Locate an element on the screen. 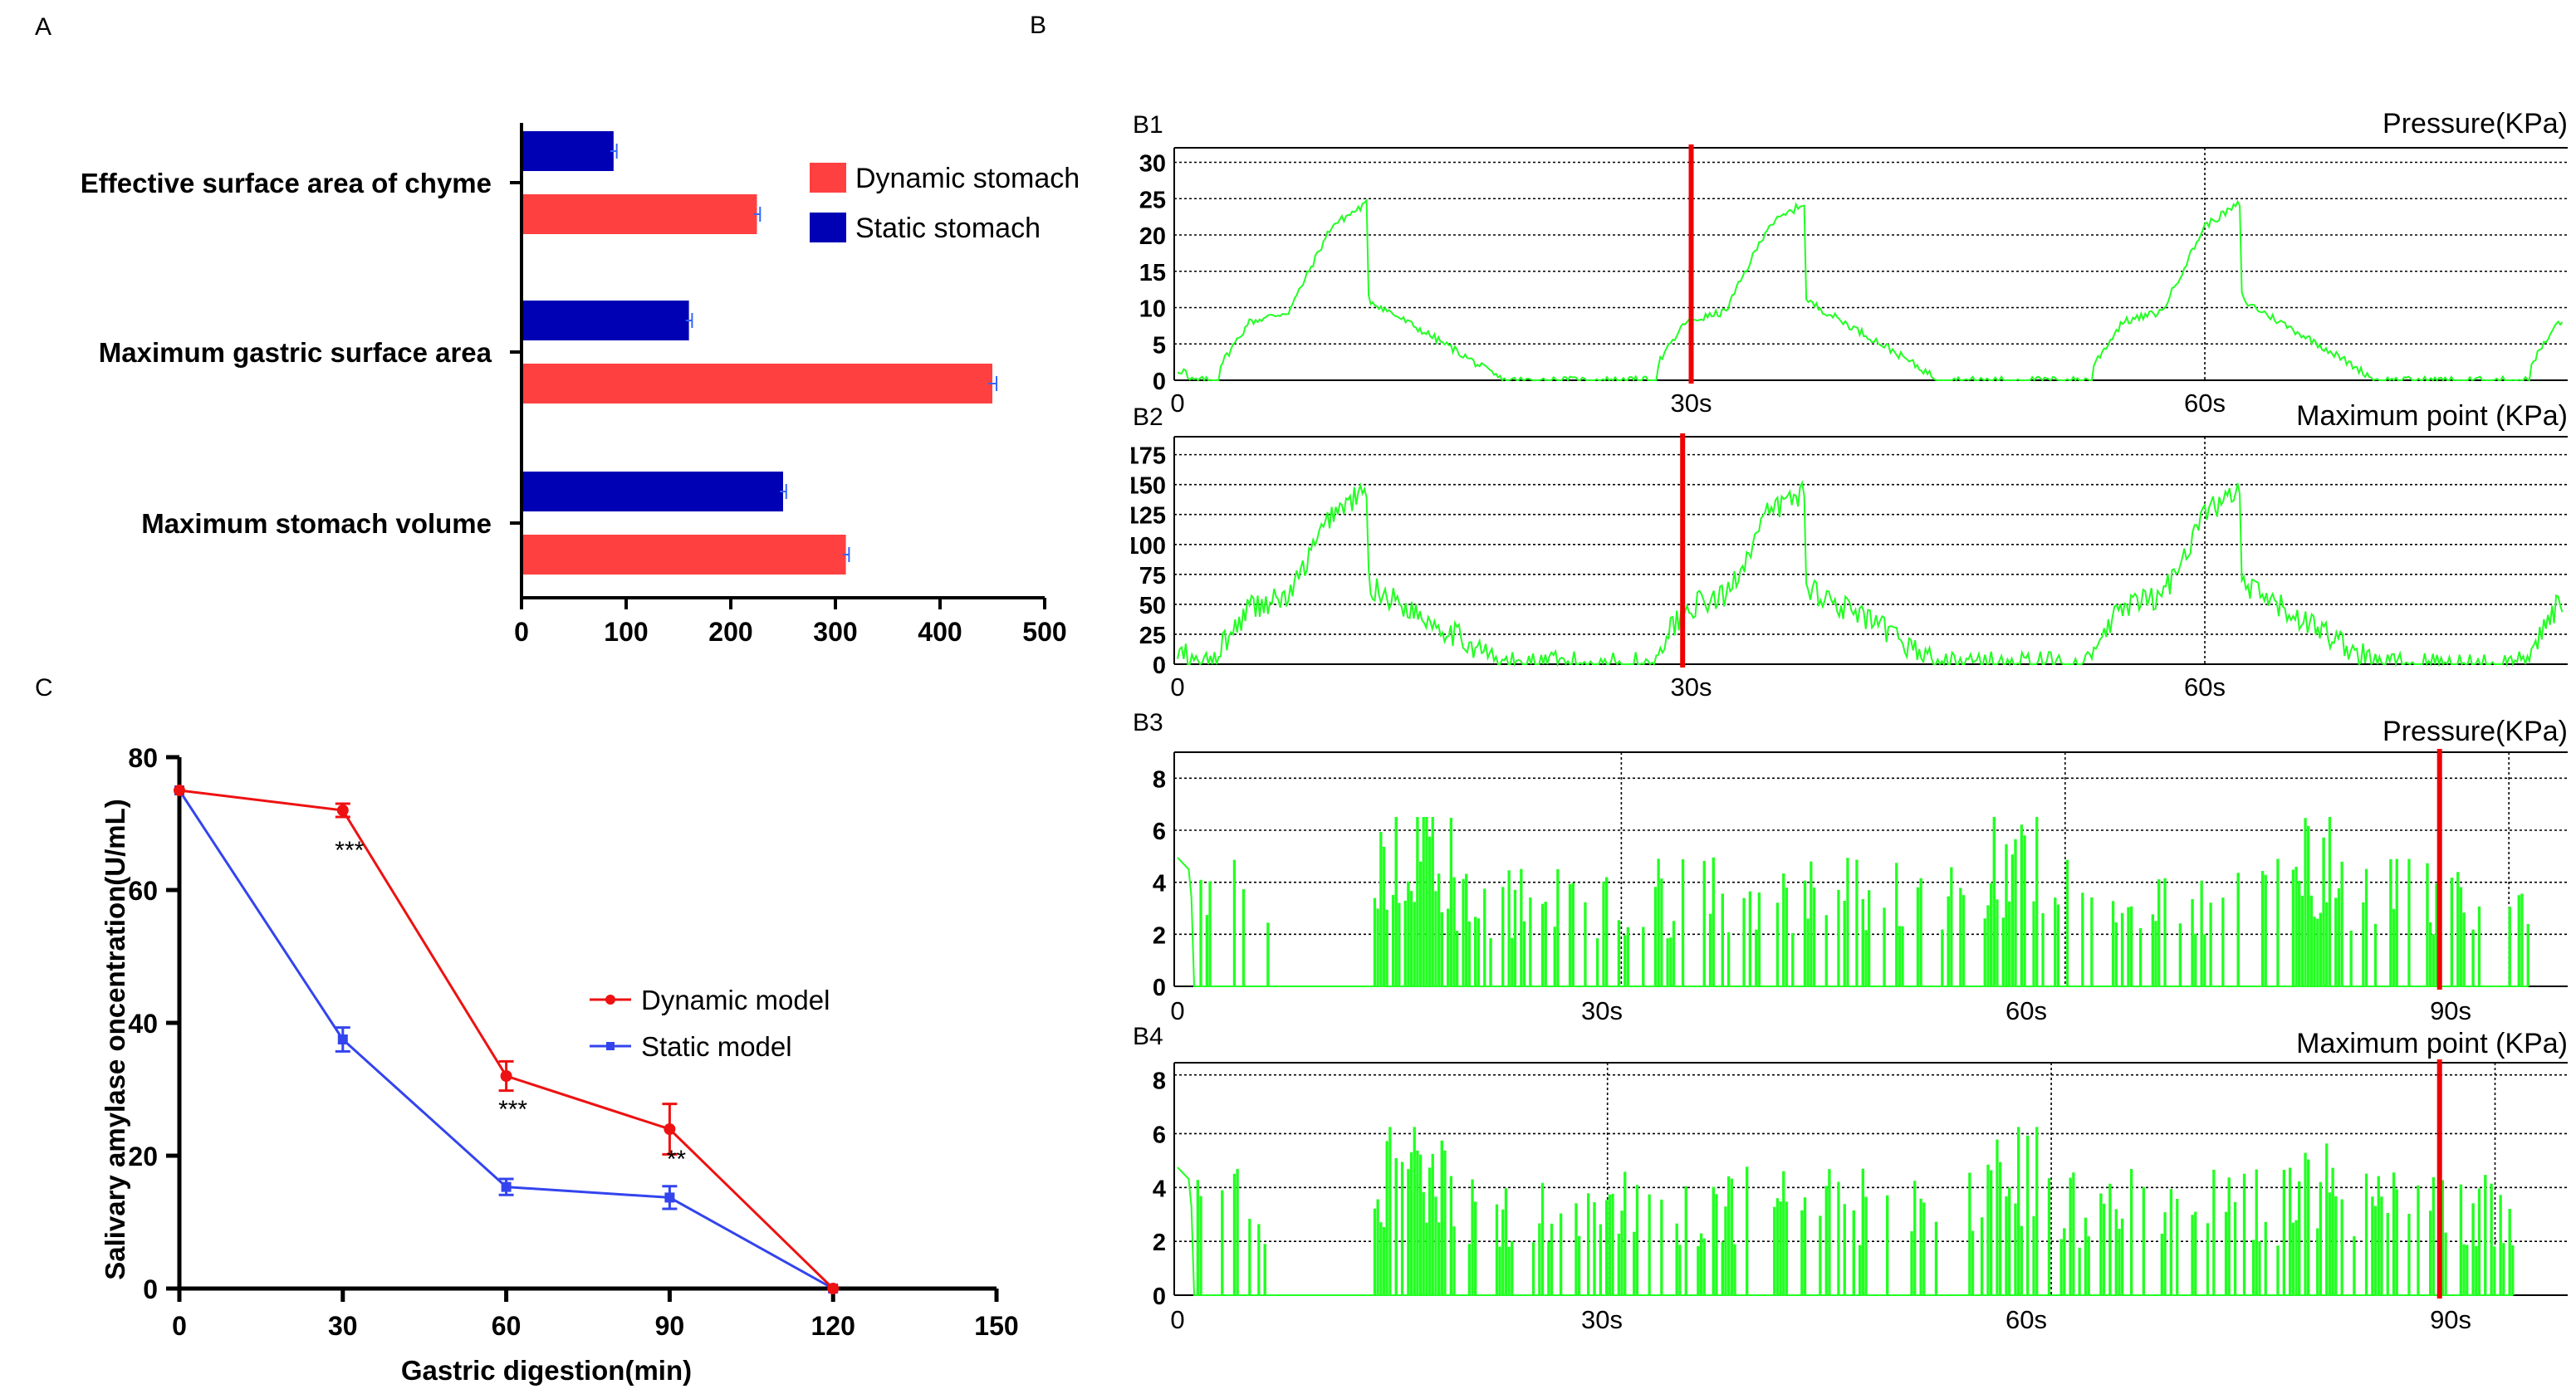  x-tick-label: 120 is located at coordinates (833, 1326).